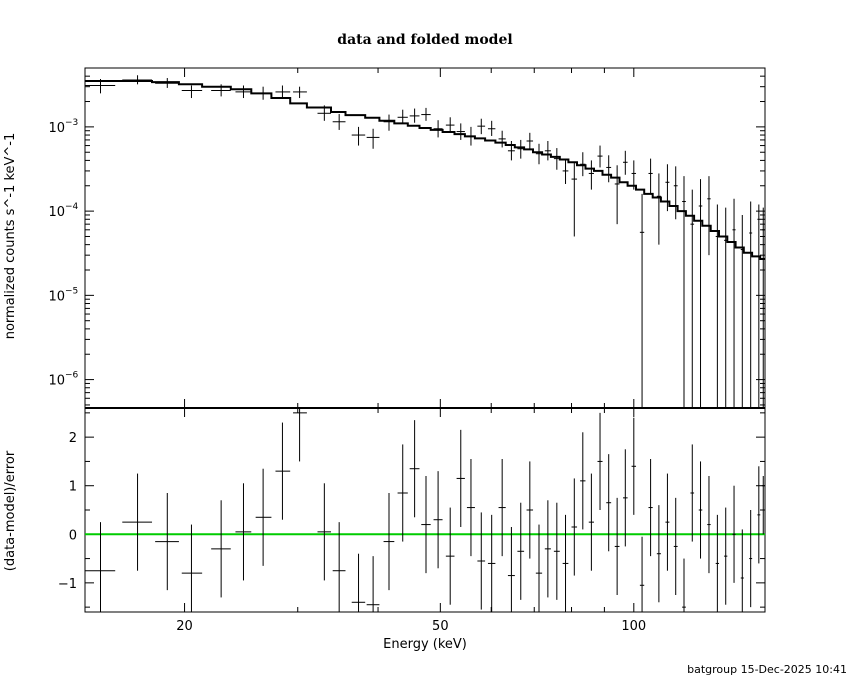  What do you see at coordinates (10, 510) in the screenshot?
I see `bottom-y-axis-label: (data-model)/error` at bounding box center [10, 510].